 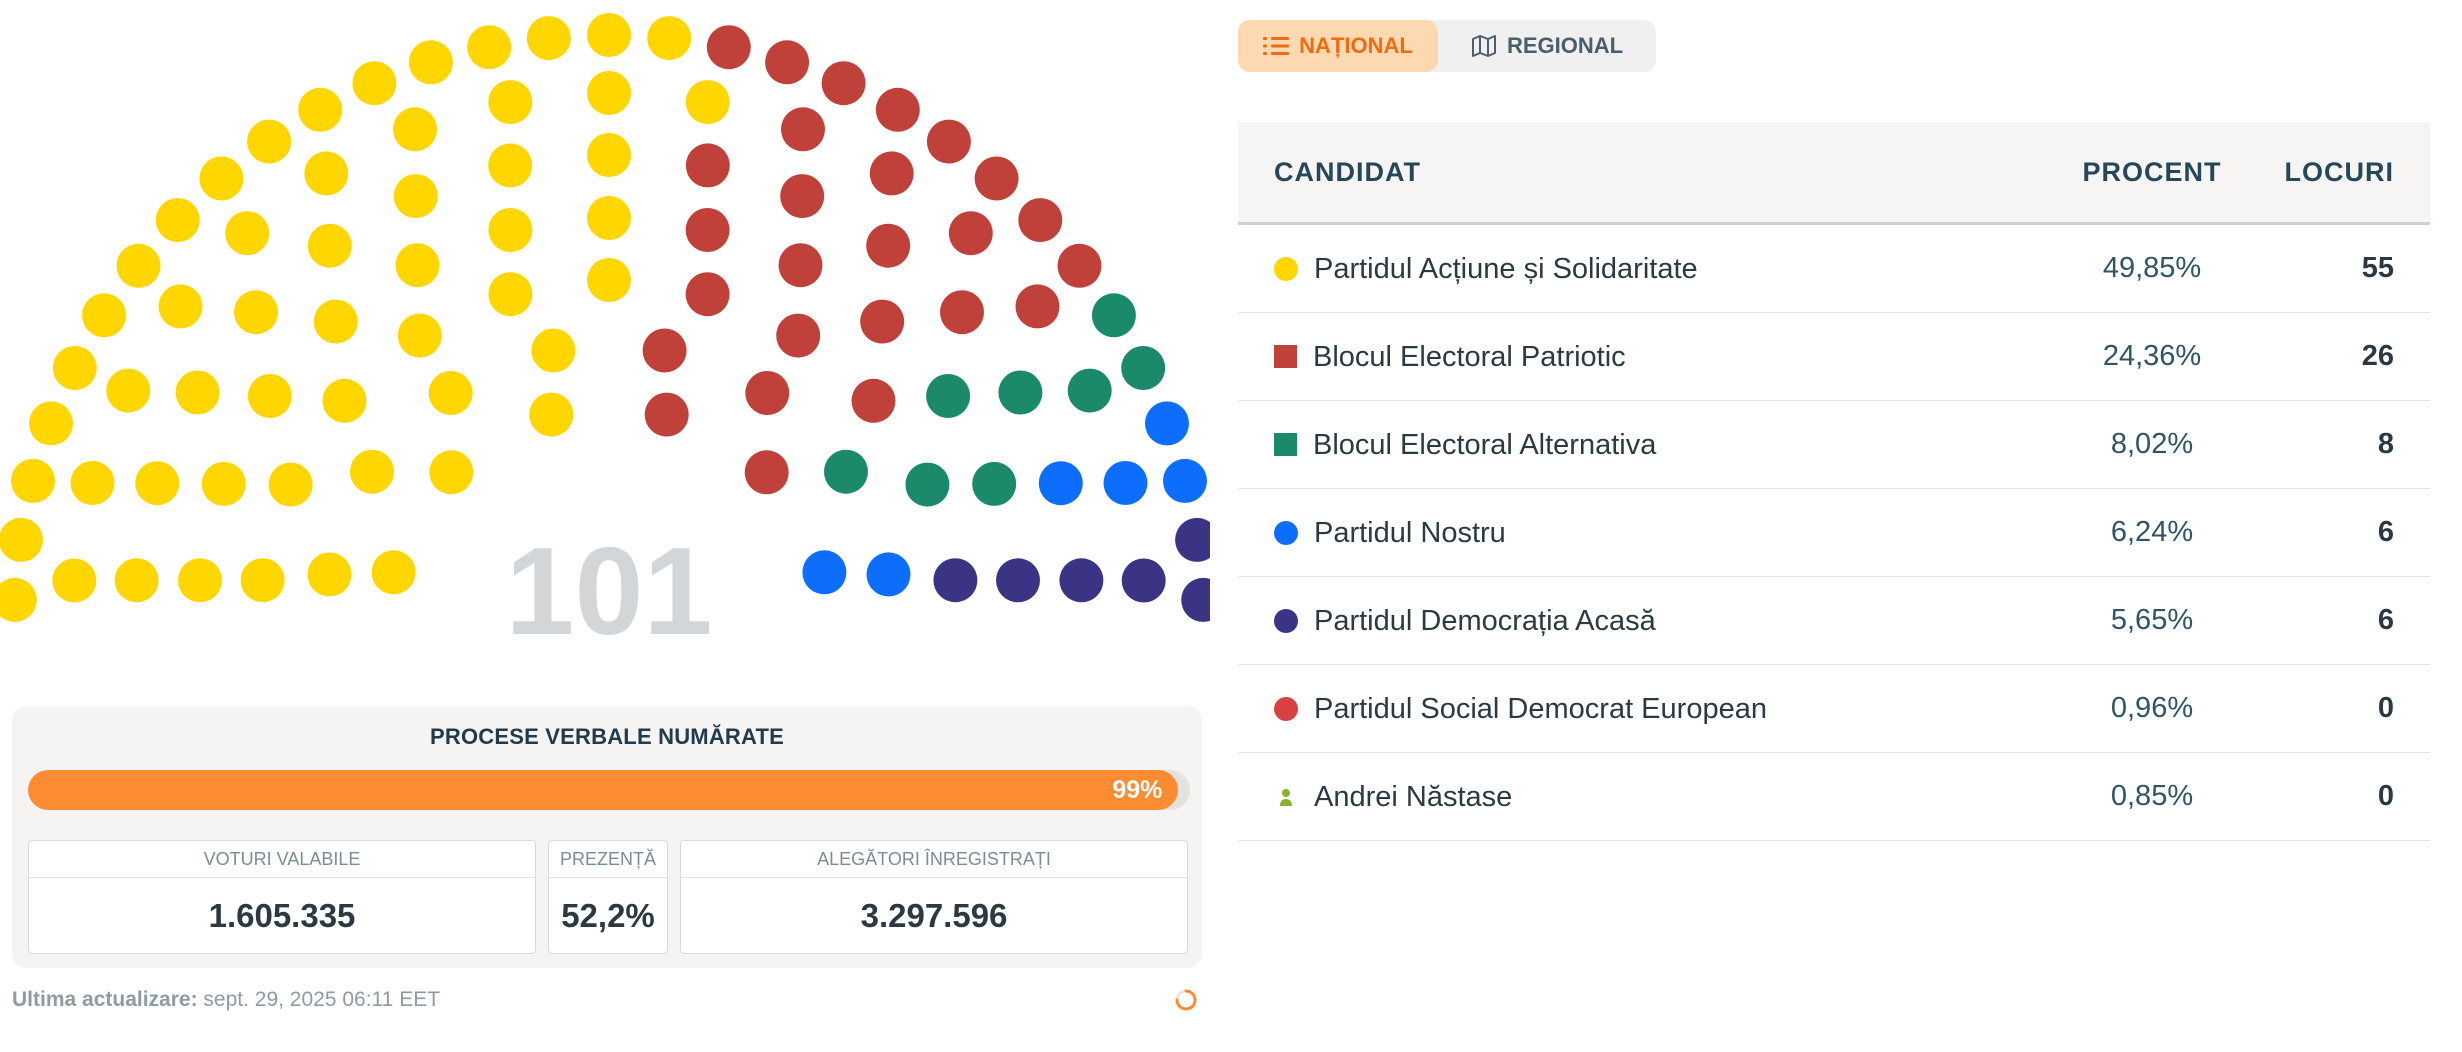 What do you see at coordinates (603, 790) in the screenshot?
I see `progress-fill: 99%` at bounding box center [603, 790].